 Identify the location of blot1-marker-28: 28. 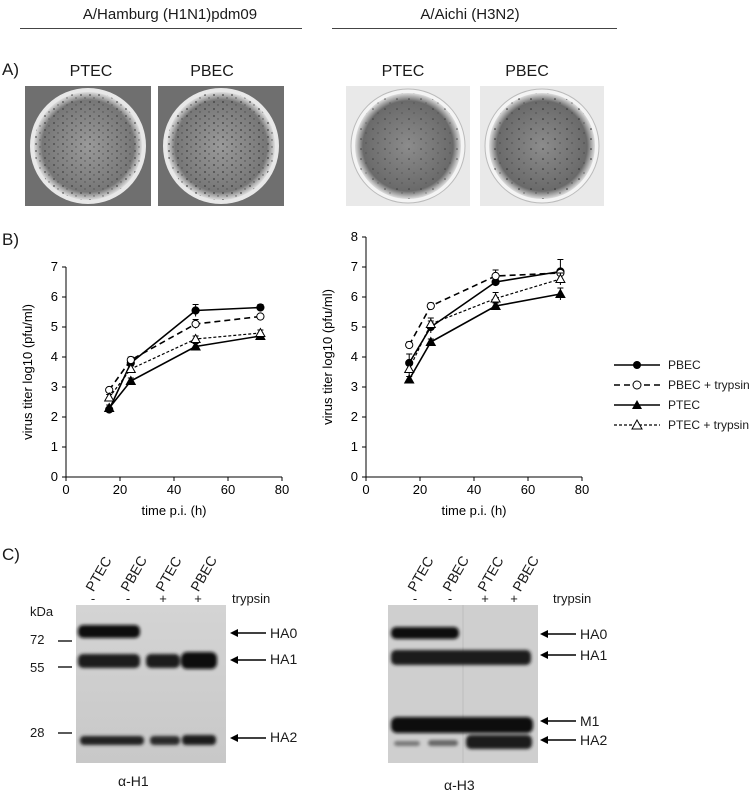
(37, 732).